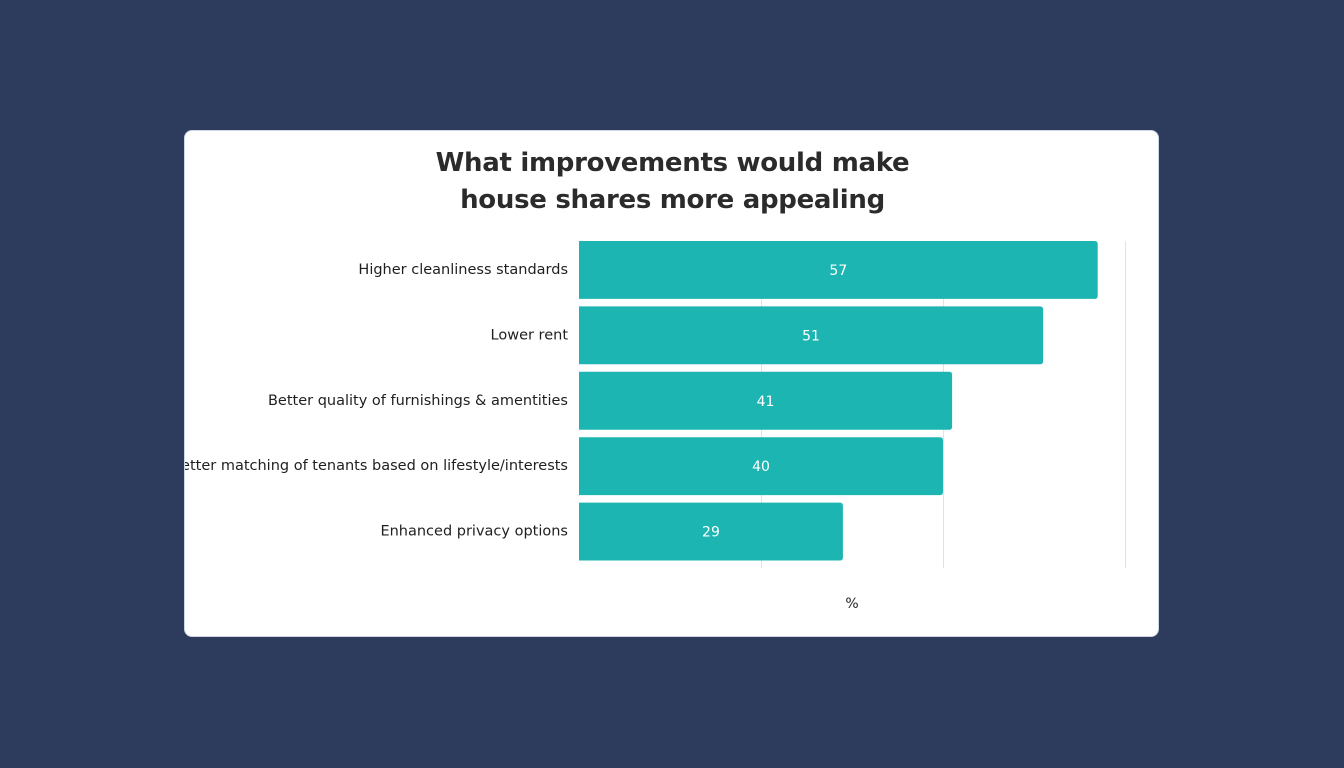 The image size is (1344, 768). I want to click on data-label: 41, so click(766, 402).